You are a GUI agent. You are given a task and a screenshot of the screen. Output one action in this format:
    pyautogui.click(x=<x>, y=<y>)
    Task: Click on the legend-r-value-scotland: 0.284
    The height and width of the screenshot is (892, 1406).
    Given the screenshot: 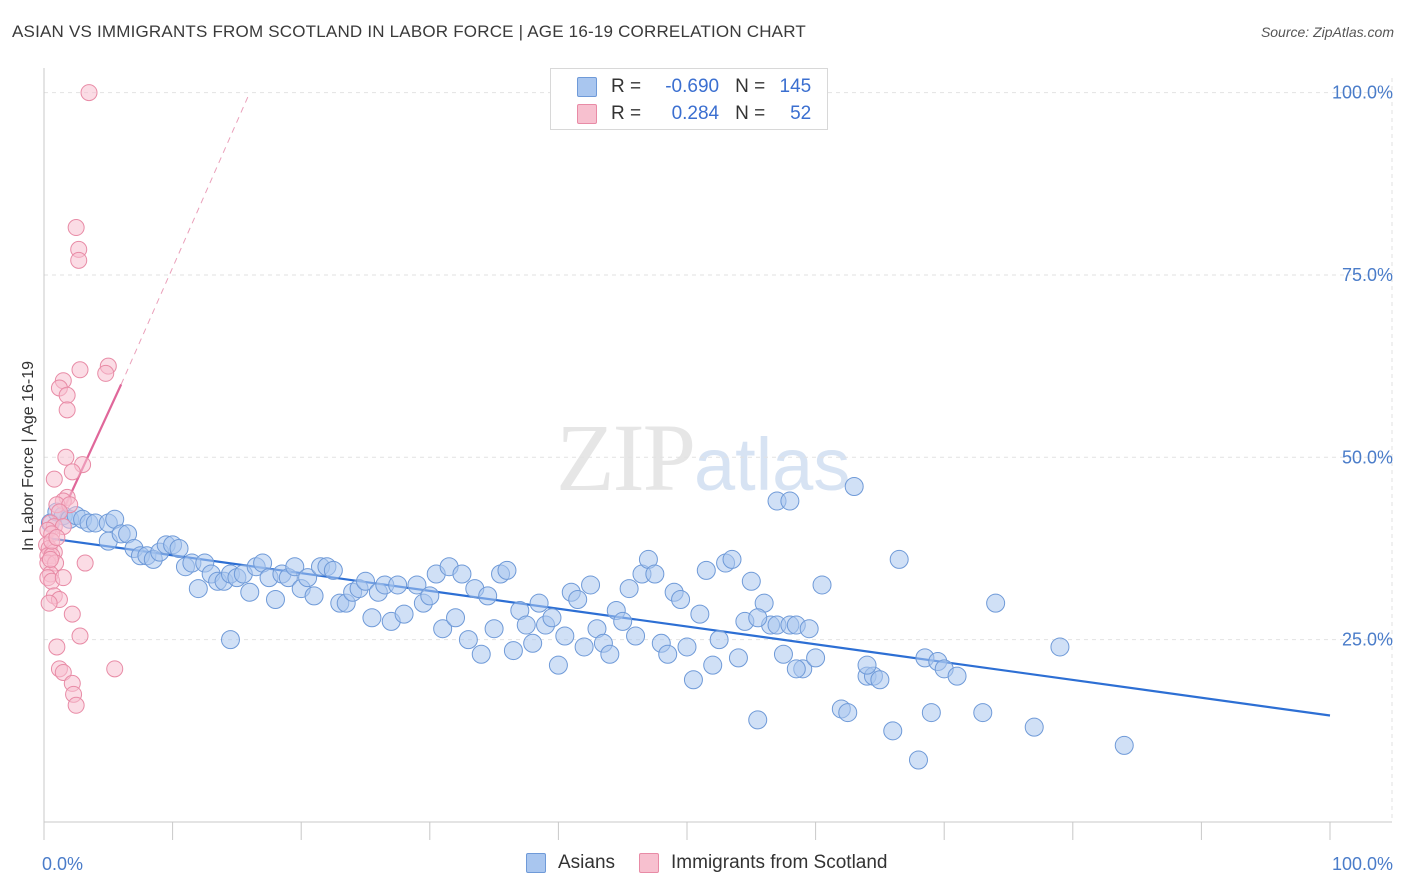 What is the action you would take?
    pyautogui.click(x=695, y=113)
    